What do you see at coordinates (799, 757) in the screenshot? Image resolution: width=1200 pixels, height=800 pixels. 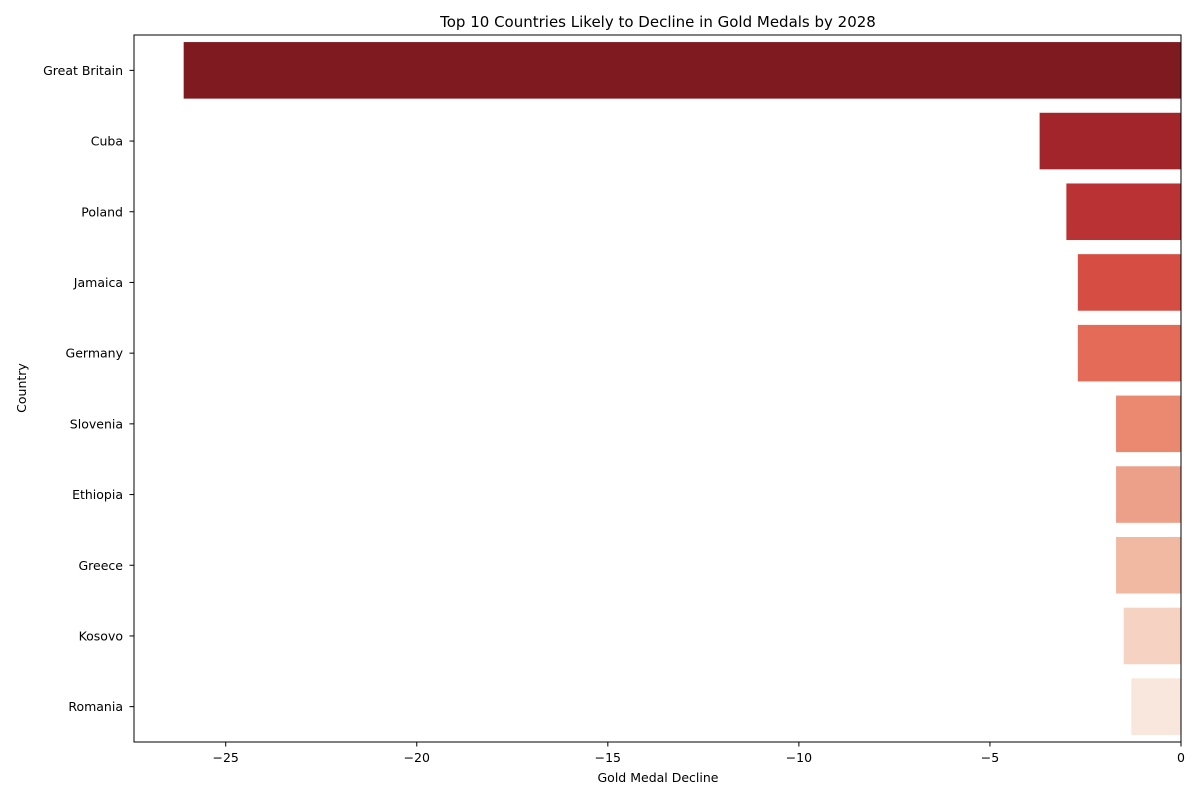 I see `x-tick-label: −10` at bounding box center [799, 757].